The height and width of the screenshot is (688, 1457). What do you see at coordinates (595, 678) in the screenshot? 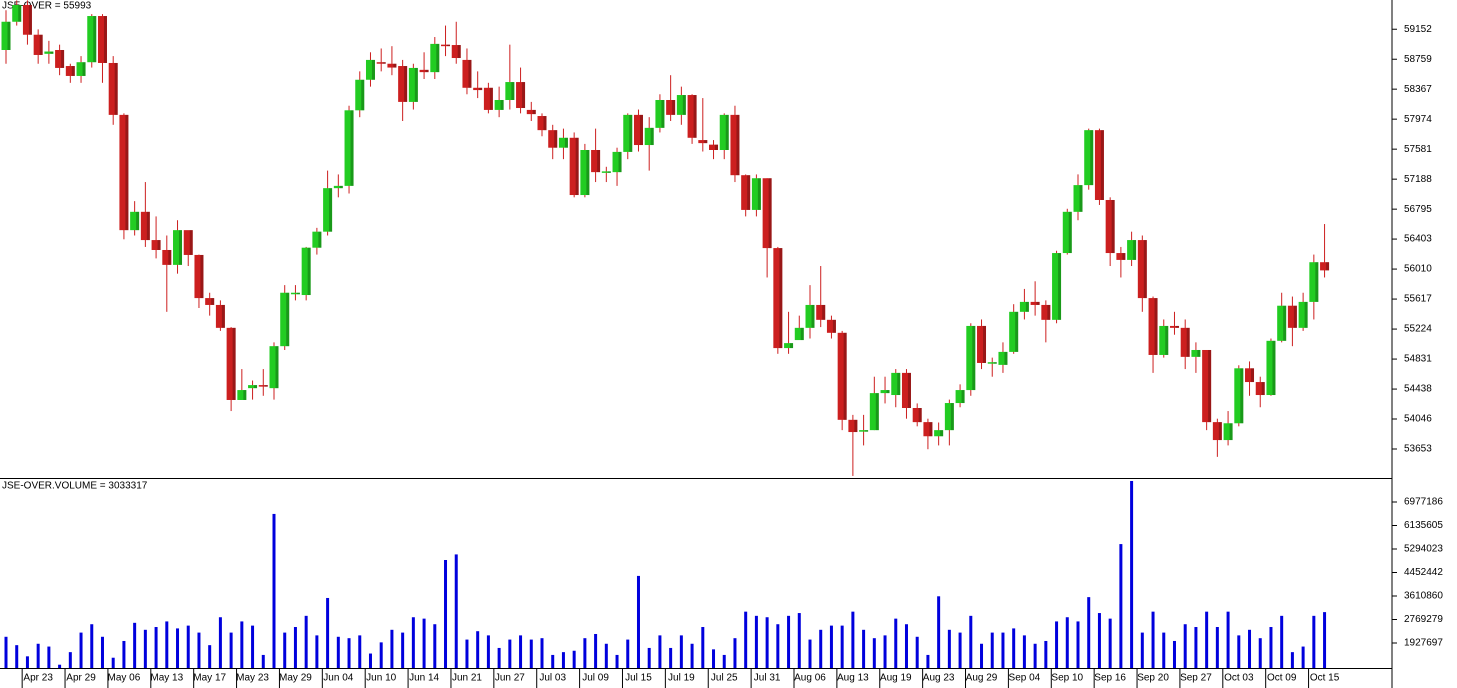
I see `x-tick-label: Jul 09` at bounding box center [595, 678].